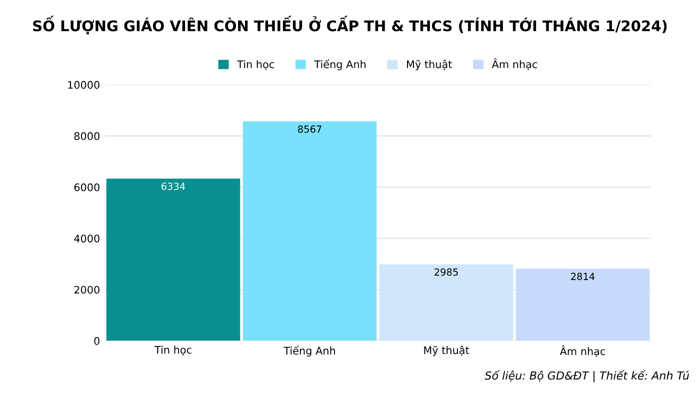 The image size is (700, 394). I want to click on legend-label: Tin học, so click(255, 65).